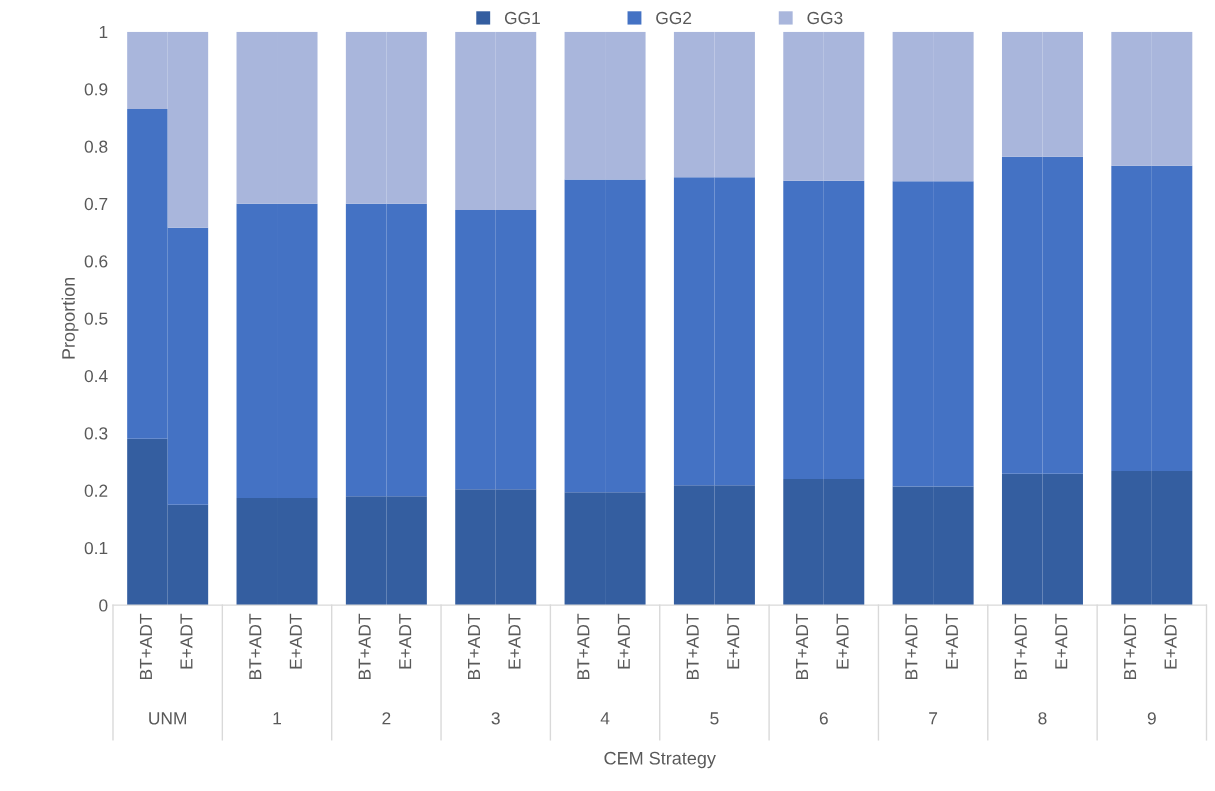 The width and height of the screenshot is (1215, 791). What do you see at coordinates (96, 89) in the screenshot?
I see `y-tick-label: 0.9` at bounding box center [96, 89].